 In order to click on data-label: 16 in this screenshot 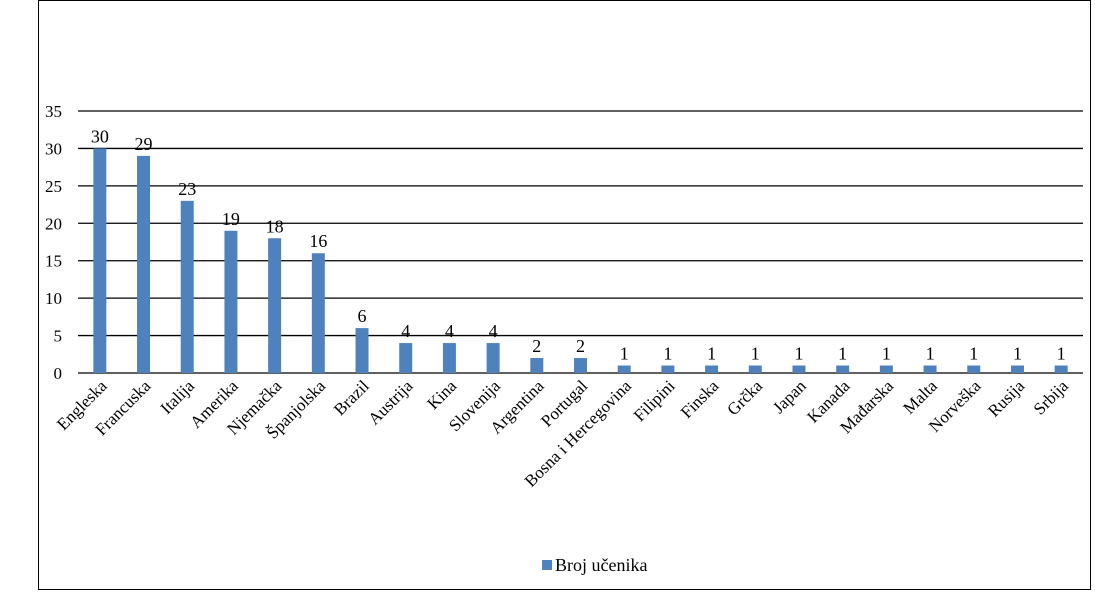, I will do `click(318, 241)`.